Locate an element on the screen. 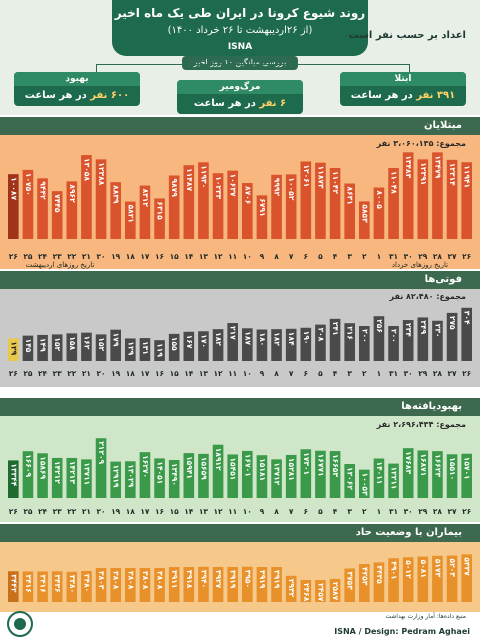 The width and height of the screenshot is (480, 640). avg-box-value: ۳۹۱ نفر در هر ساعت is located at coordinates (403, 96).